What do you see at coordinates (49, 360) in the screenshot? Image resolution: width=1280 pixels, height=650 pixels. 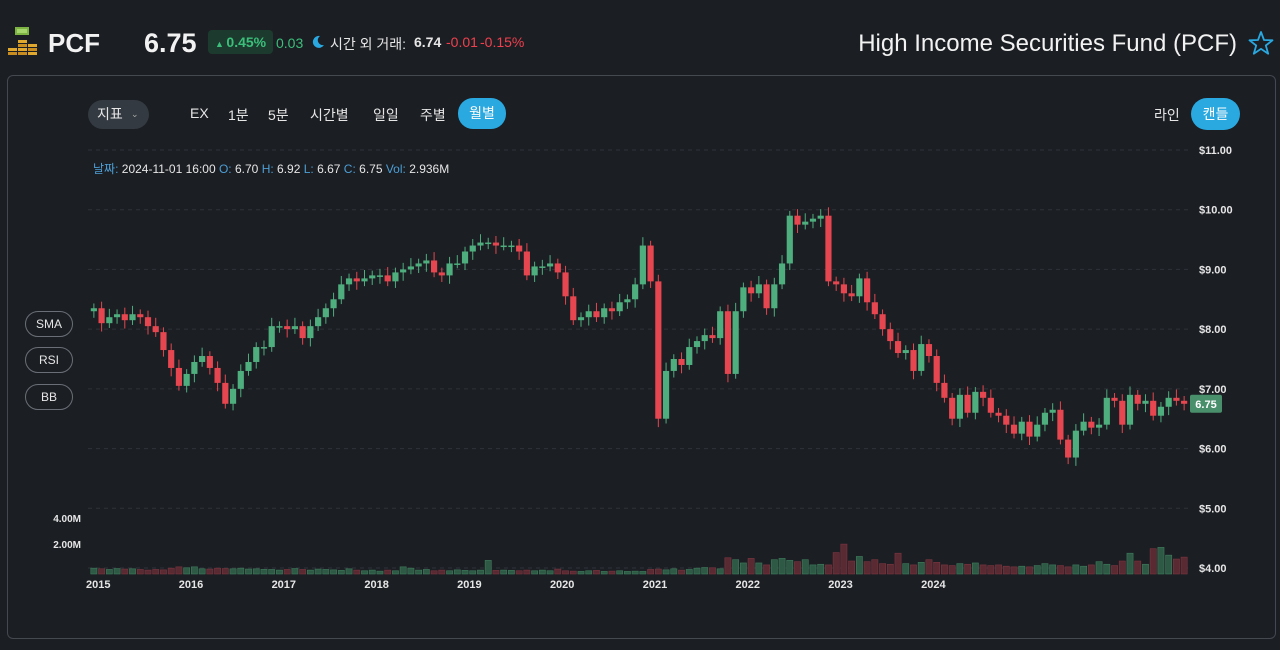 I see `rsi-button: RSI` at bounding box center [49, 360].